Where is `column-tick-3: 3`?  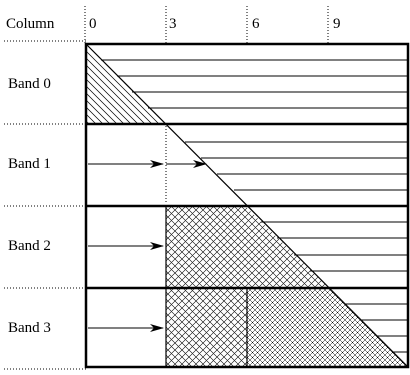 column-tick-3: 3 is located at coordinates (173, 24).